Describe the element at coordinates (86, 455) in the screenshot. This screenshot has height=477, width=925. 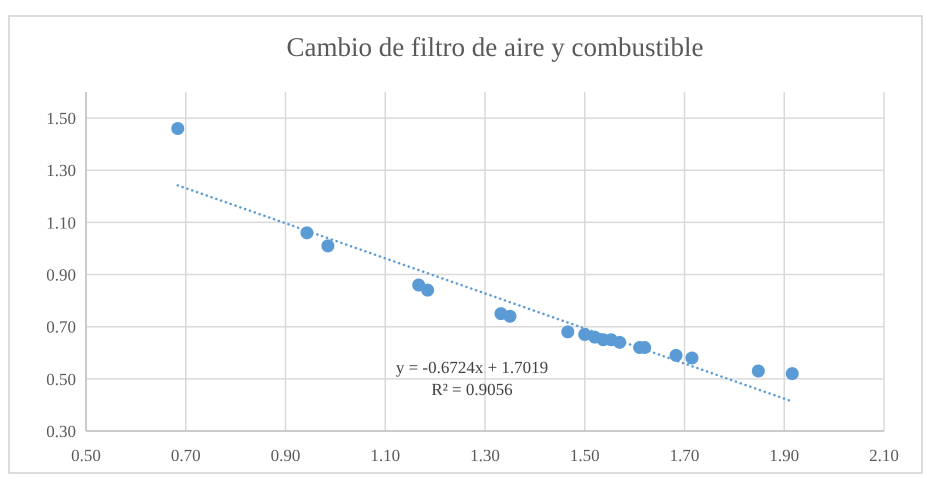
I see `x-tick-label: 0.50` at that location.